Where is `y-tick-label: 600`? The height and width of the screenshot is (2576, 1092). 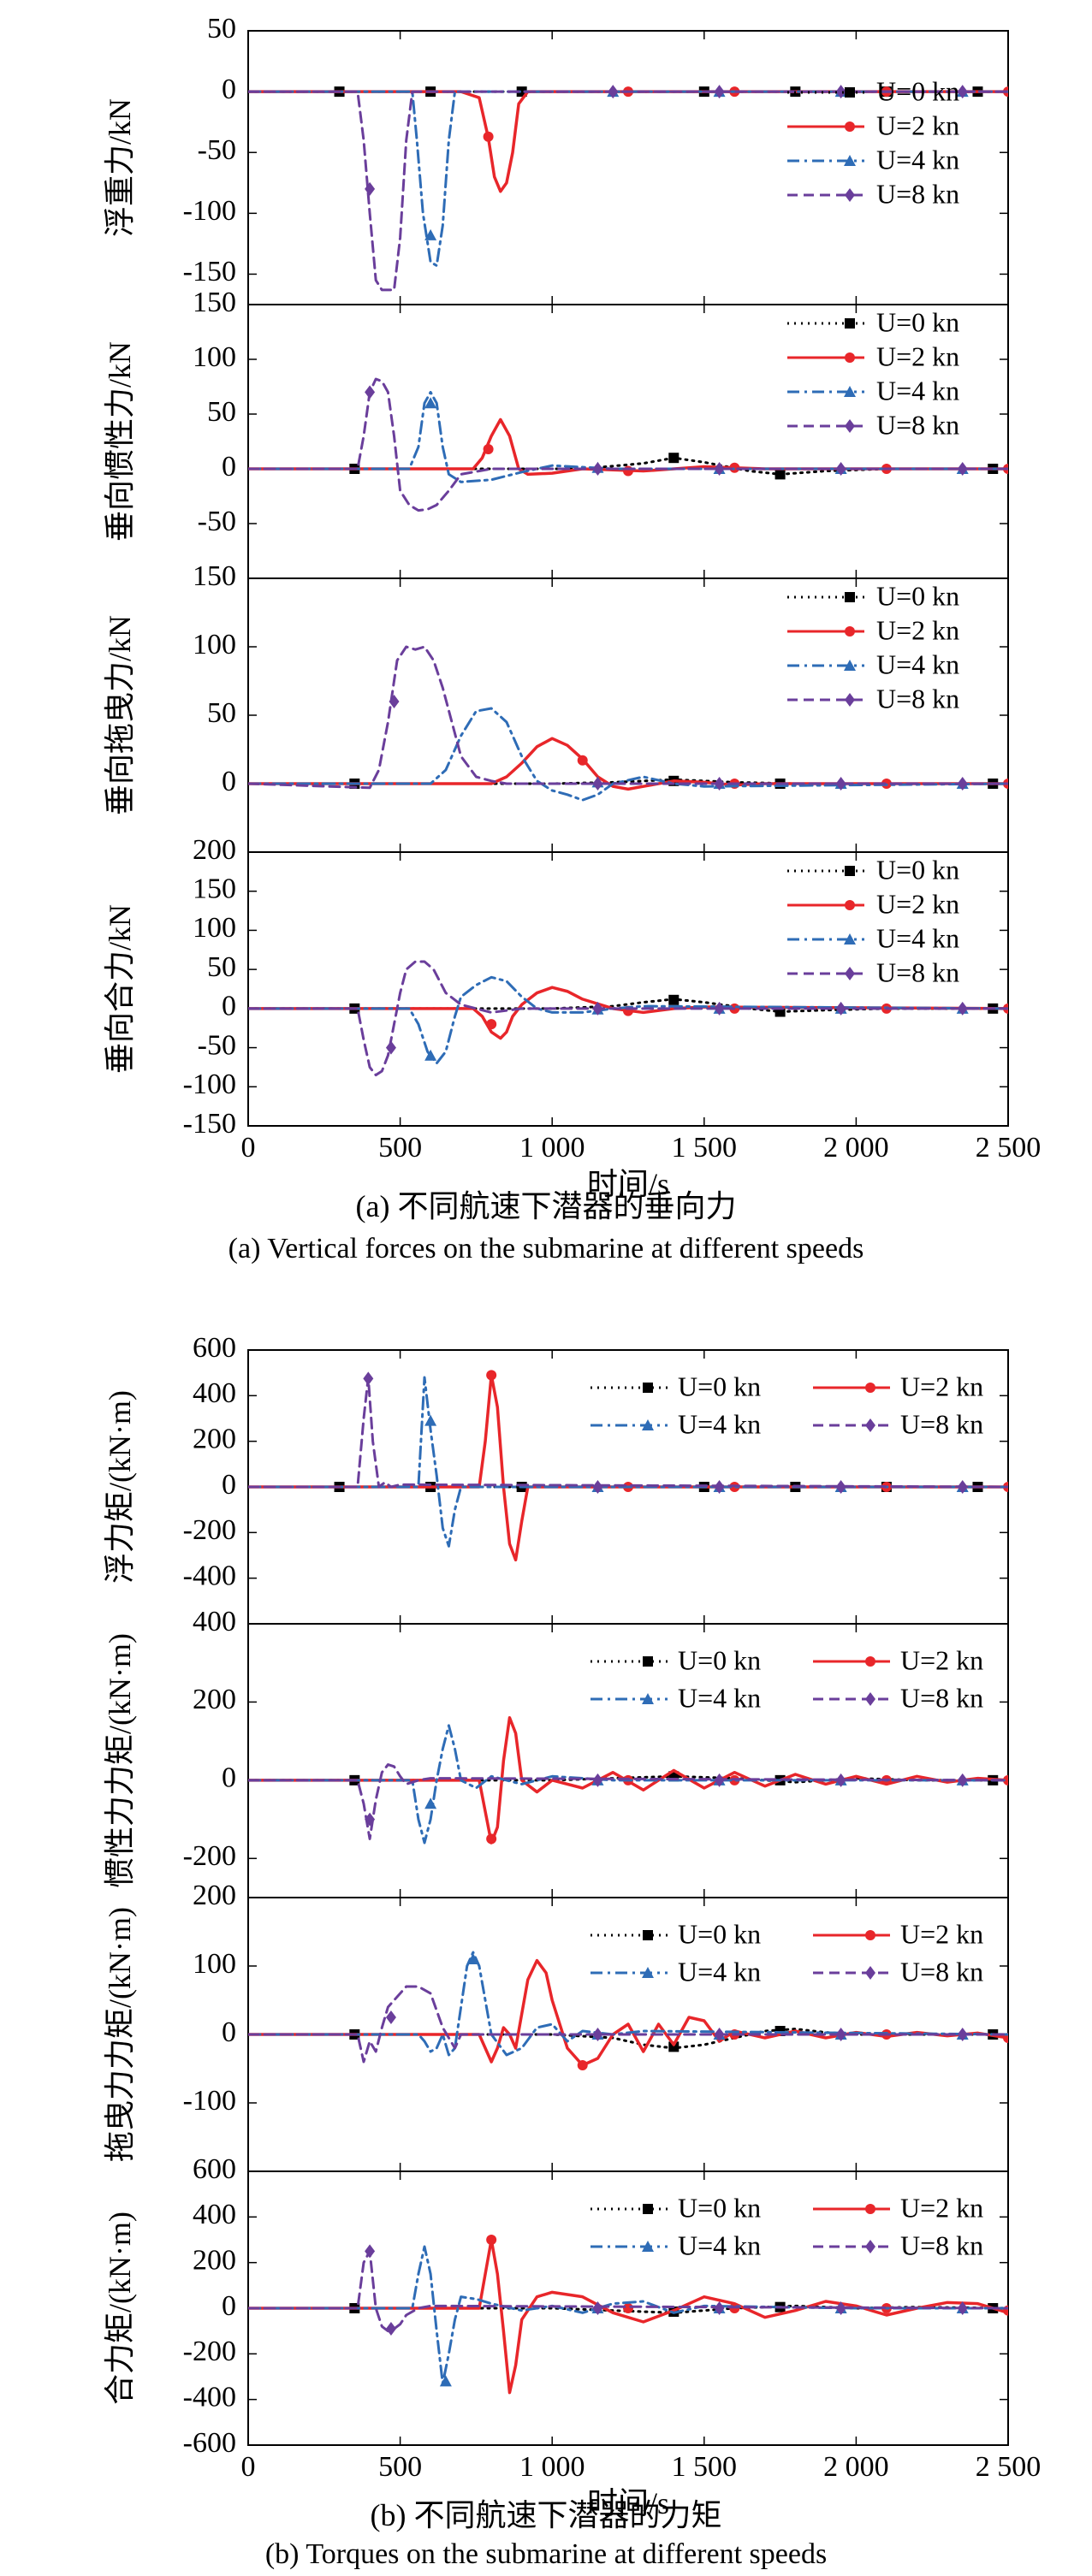
y-tick-label: 600 is located at coordinates (215, 2169).